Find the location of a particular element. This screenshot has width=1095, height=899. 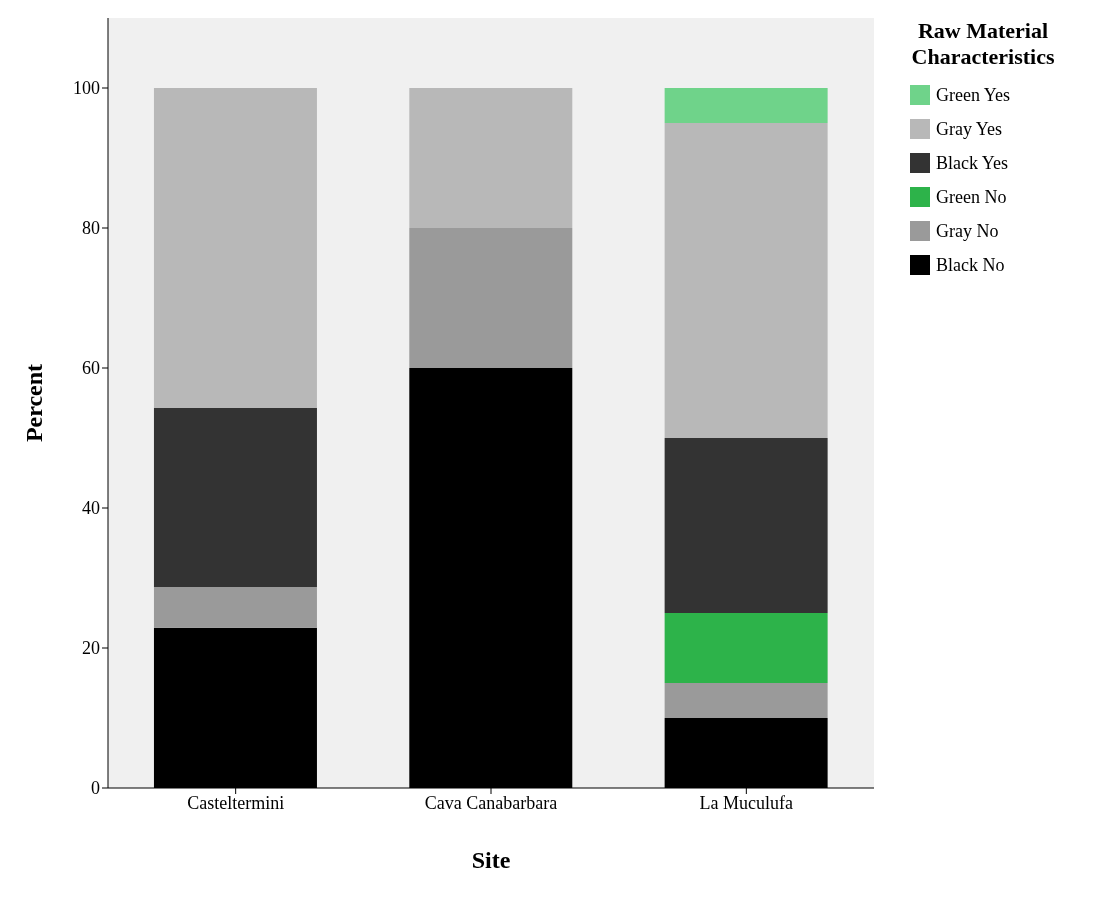

legend-label: Gray Yes is located at coordinates (969, 129).